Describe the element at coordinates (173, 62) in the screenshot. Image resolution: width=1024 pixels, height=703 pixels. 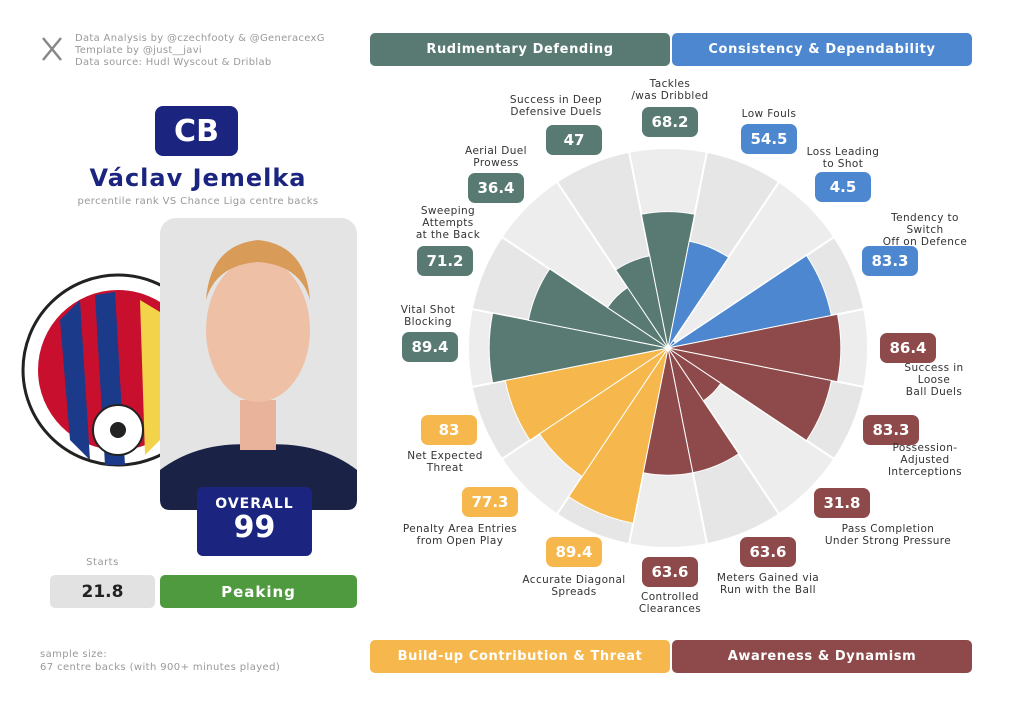
I see `credit: Data source: Hudl Wyscout & Driblab` at that location.